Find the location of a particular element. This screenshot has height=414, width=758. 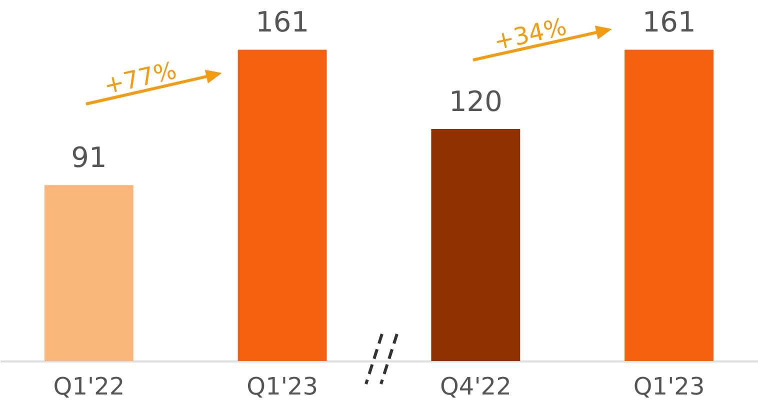

data-label: 120 is located at coordinates (475, 101).